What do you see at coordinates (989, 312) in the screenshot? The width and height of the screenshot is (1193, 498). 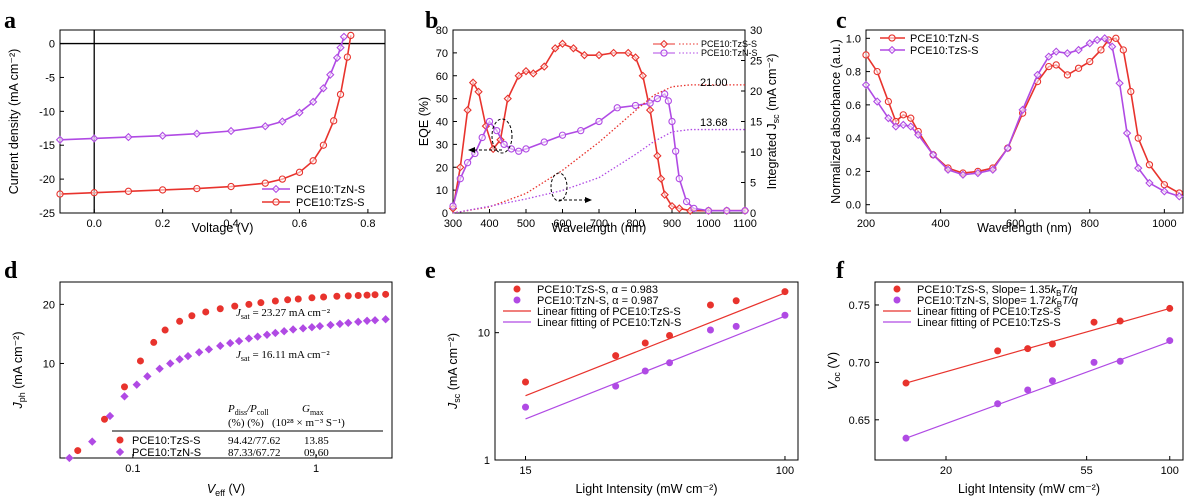 I see `legend-label: Linear fitting of PCE10:TzS-S` at bounding box center [989, 312].